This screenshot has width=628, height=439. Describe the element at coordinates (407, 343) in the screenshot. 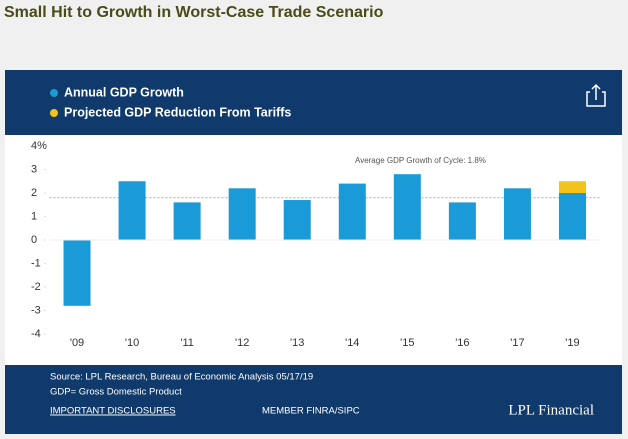

I see `x-tick-label: '15` at that location.